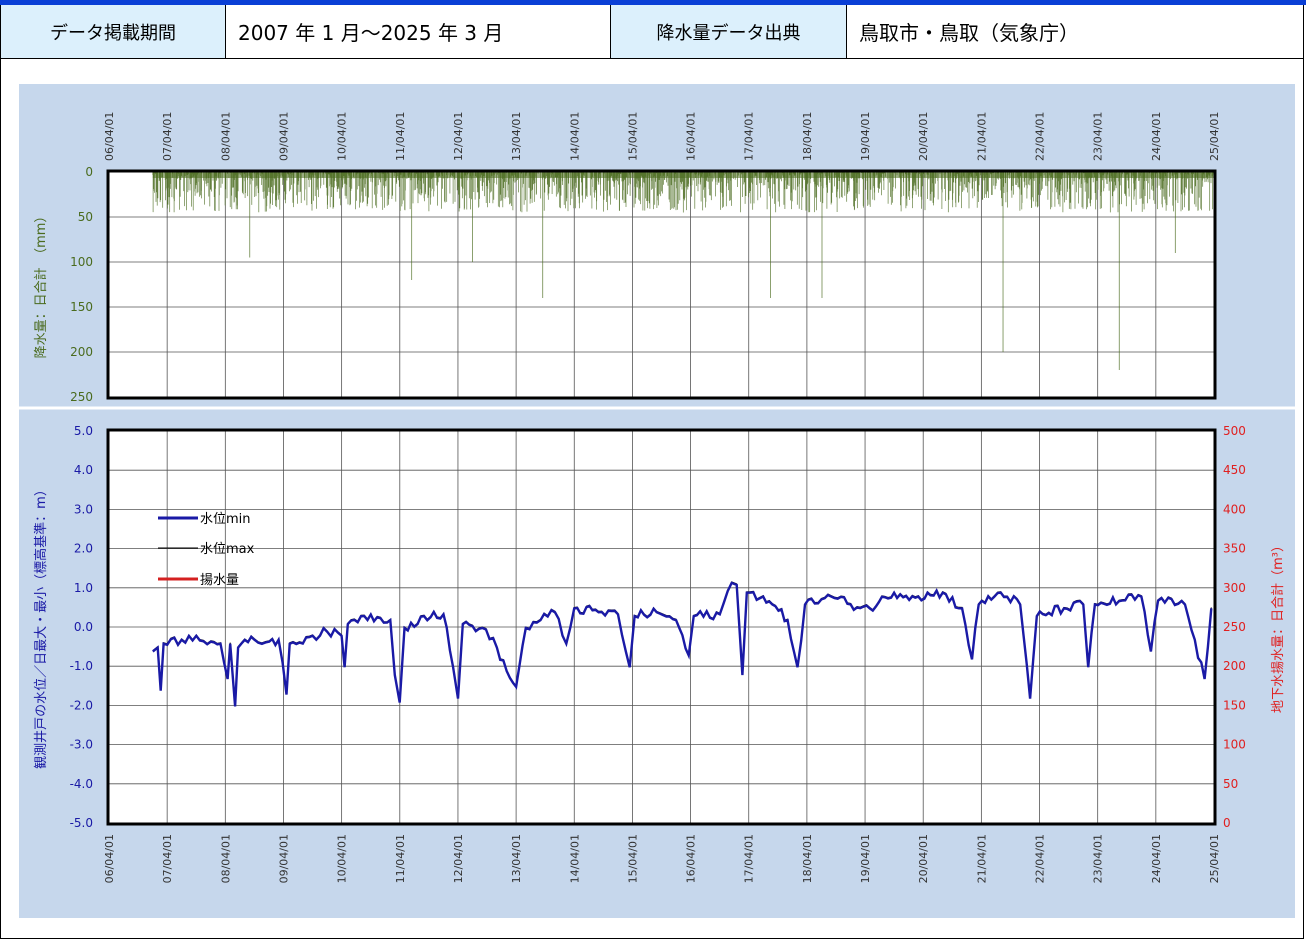  Describe the element at coordinates (225, 519) in the screenshot. I see `legend-label: 水位min` at that location.